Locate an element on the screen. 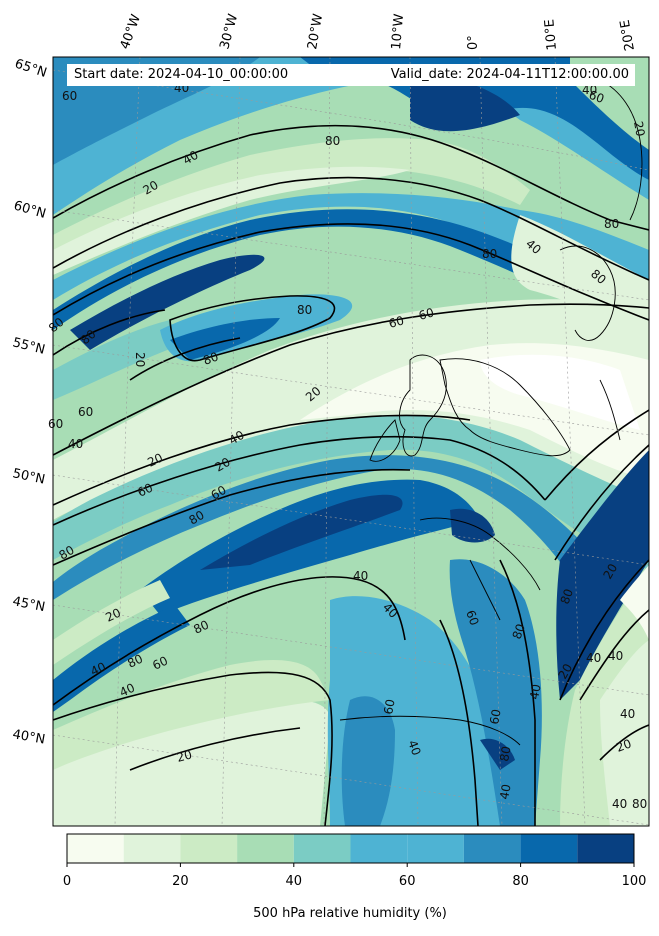 This screenshot has width=659, height=936. latitude-label: 55°N is located at coordinates (28, 346).